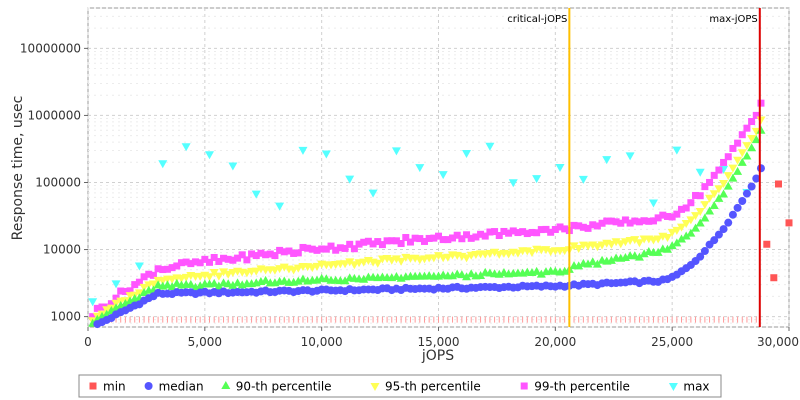 The image size is (800, 400). Describe the element at coordinates (58, 182) in the screenshot. I see `y-tick-label: 100000` at that location.